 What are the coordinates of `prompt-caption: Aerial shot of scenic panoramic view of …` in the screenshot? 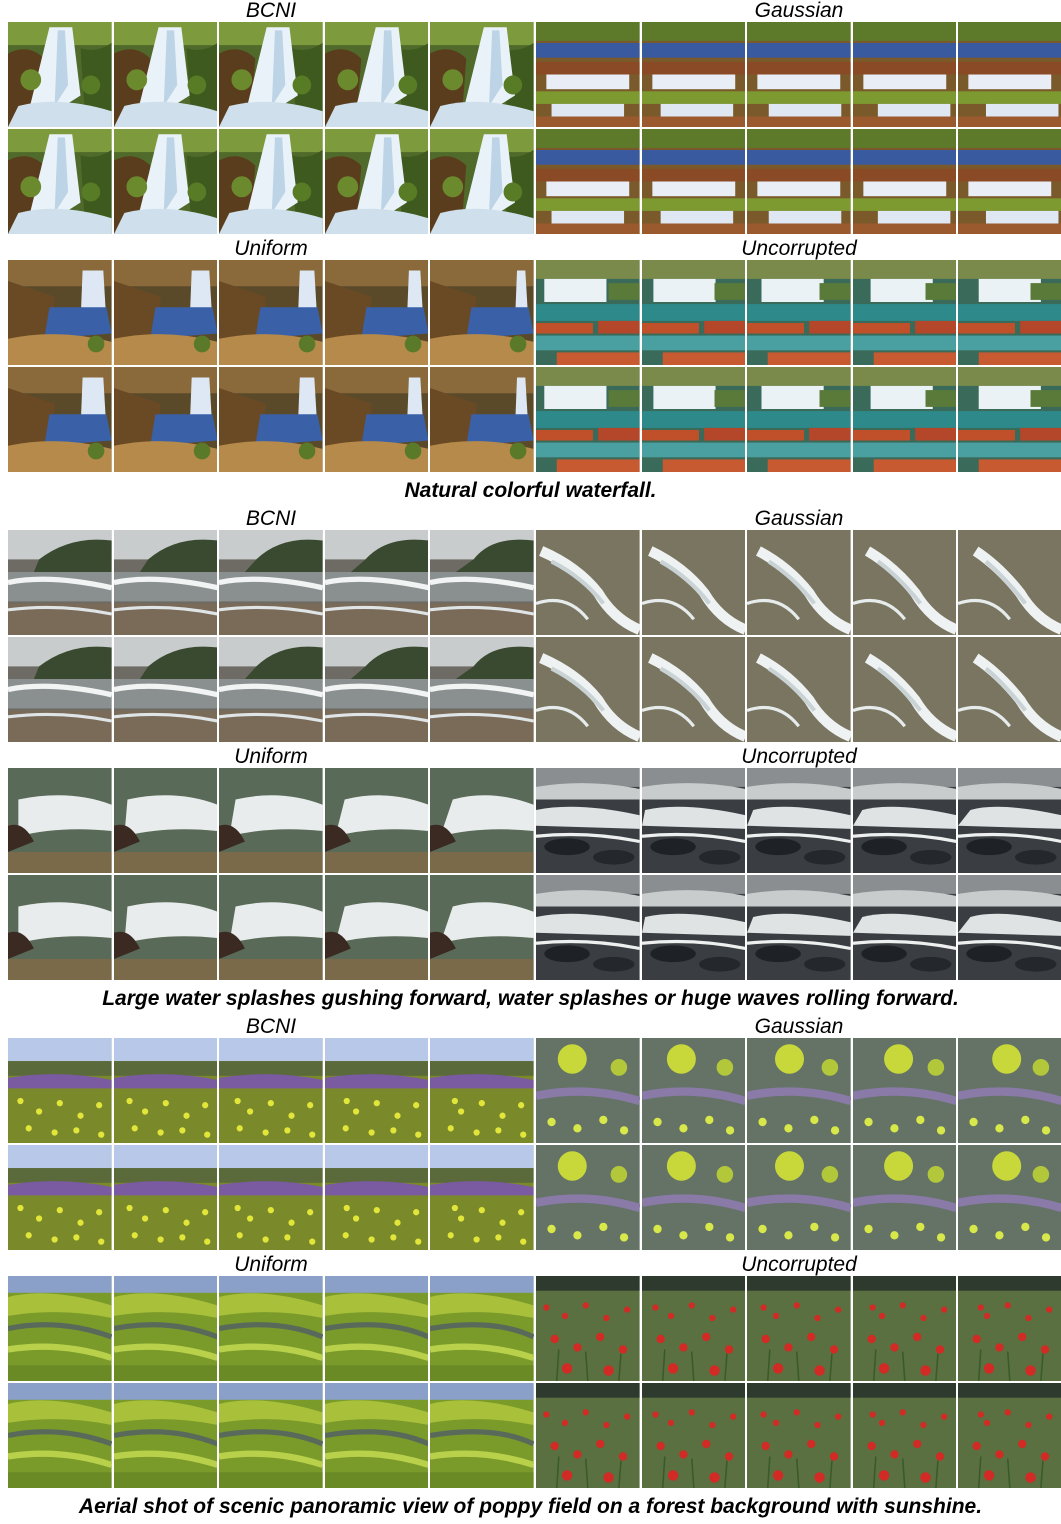 It's located at (530, 1506).